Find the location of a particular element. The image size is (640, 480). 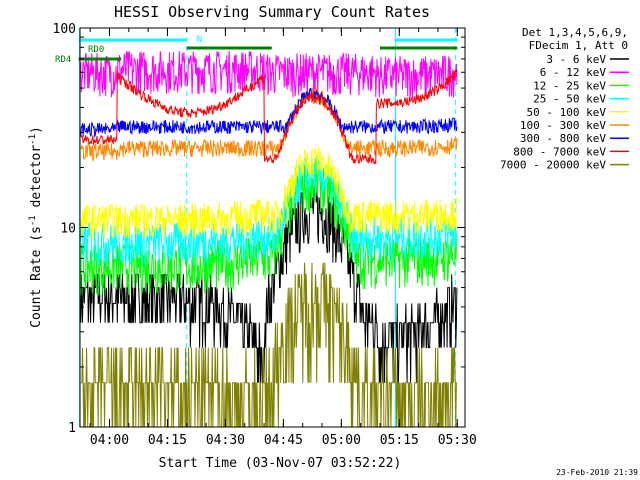

x-tick-label: 04:00 is located at coordinates (109, 440).